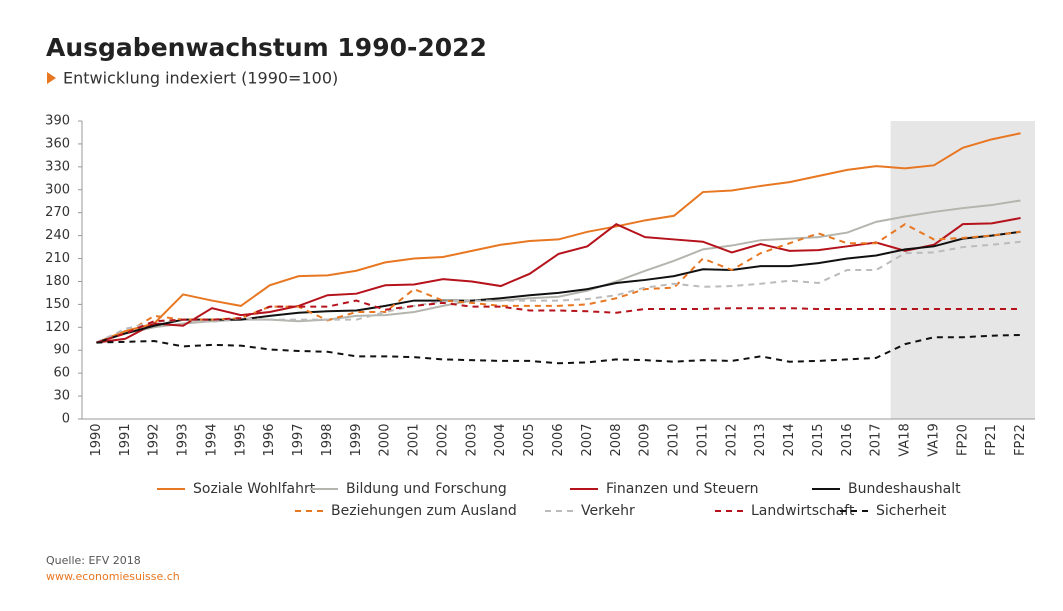  Describe the element at coordinates (61, 396) in the screenshot. I see `y-tick-label: 30` at that location.